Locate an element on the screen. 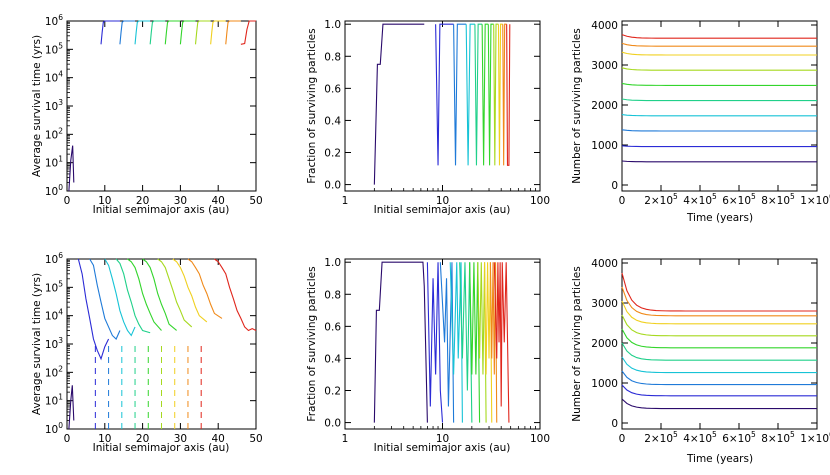 The height and width of the screenshot is (475, 830). y-tick-label: 10¹ is located at coordinates (54, 400).